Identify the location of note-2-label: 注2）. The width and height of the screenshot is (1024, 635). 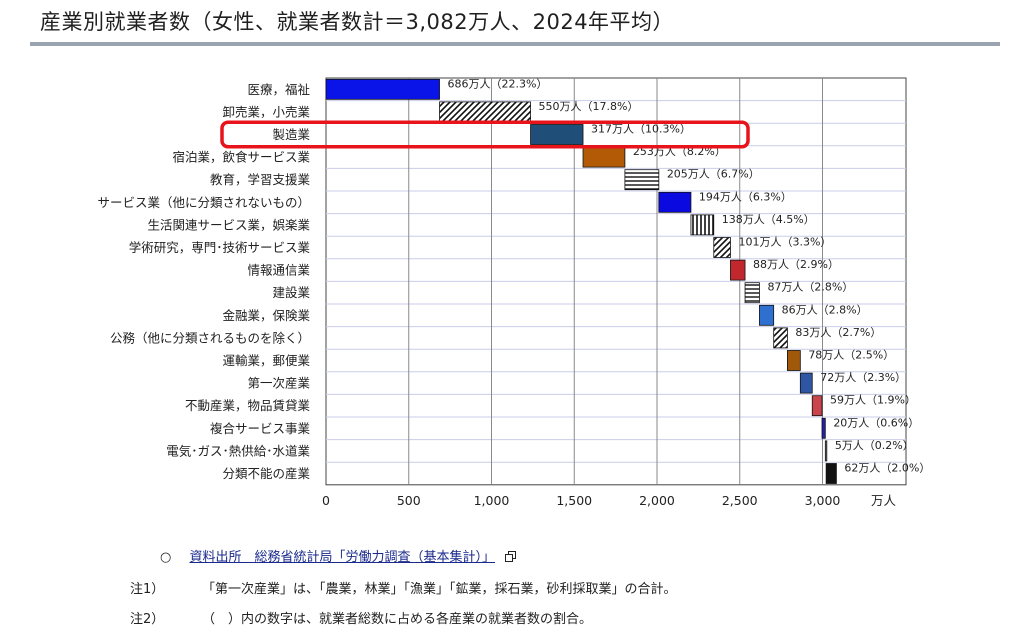
(147, 619).